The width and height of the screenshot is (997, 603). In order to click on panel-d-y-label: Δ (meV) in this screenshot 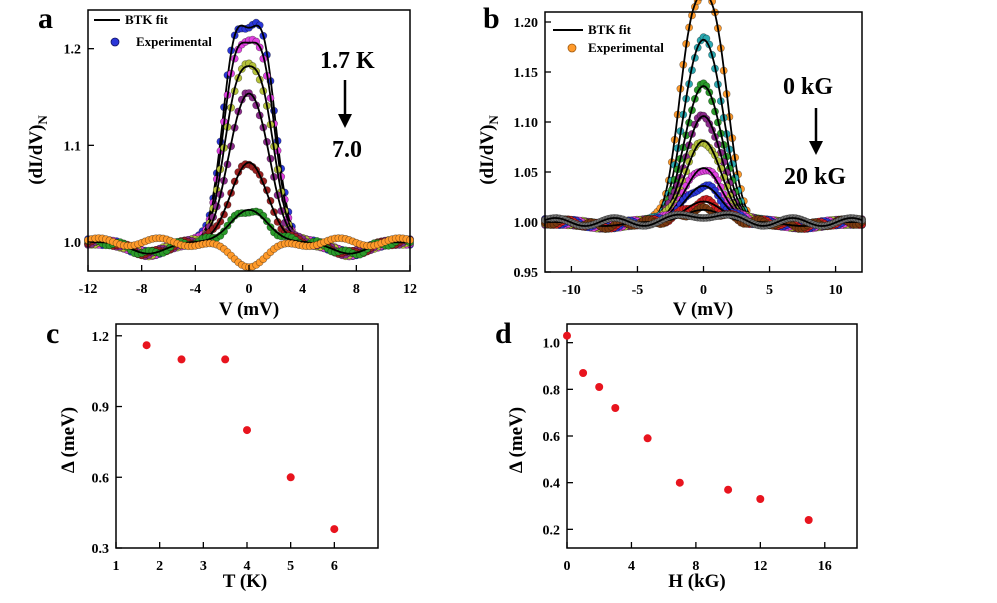, I will do `click(516, 440)`.